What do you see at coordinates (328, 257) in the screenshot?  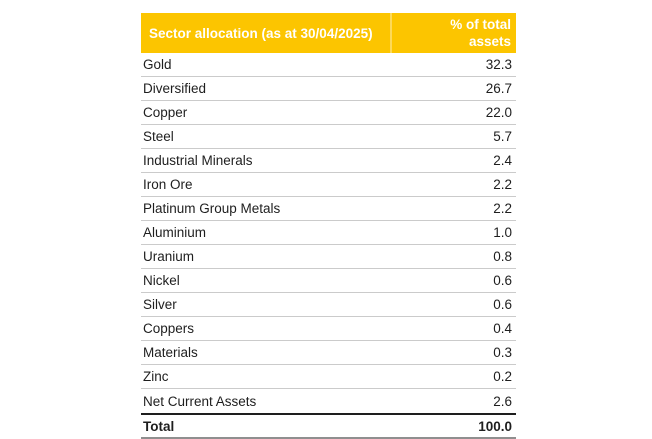 I see `table-row: Uranium 0.8` at bounding box center [328, 257].